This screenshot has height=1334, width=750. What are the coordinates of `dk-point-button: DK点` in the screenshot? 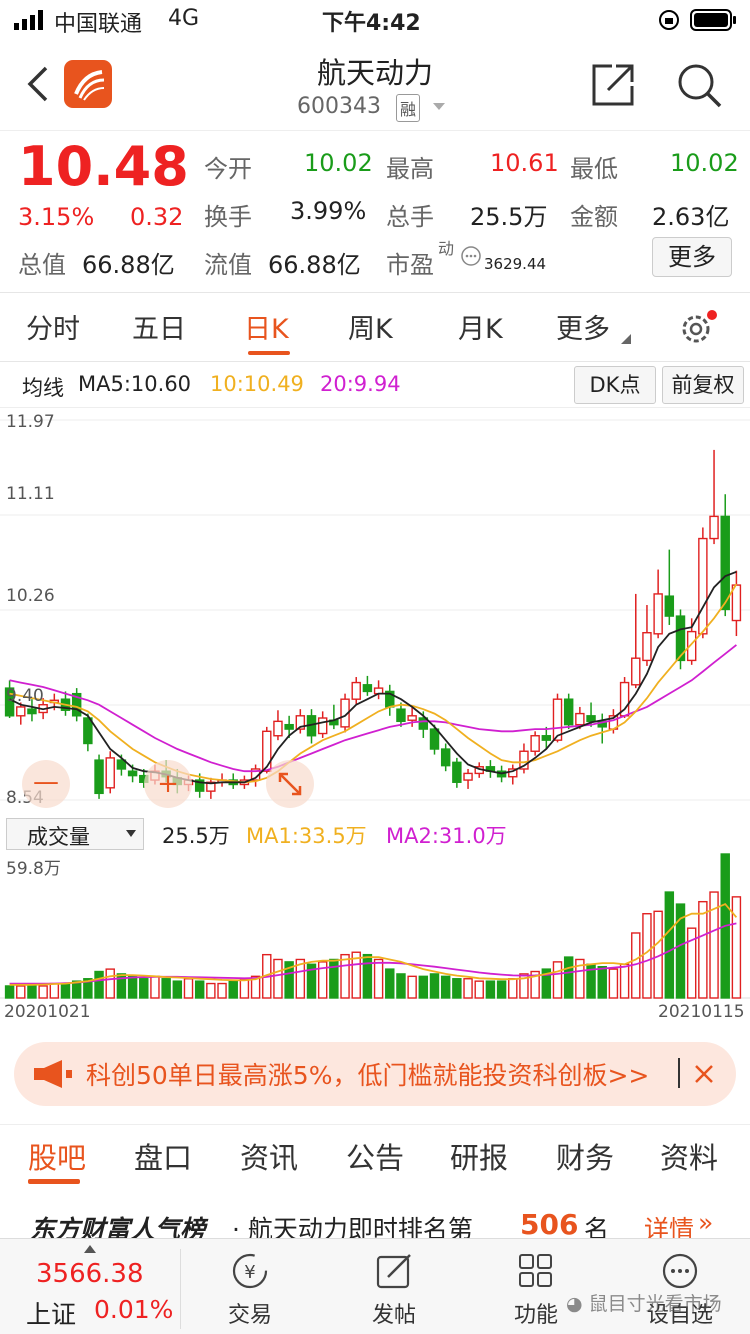 It's located at (615, 385).